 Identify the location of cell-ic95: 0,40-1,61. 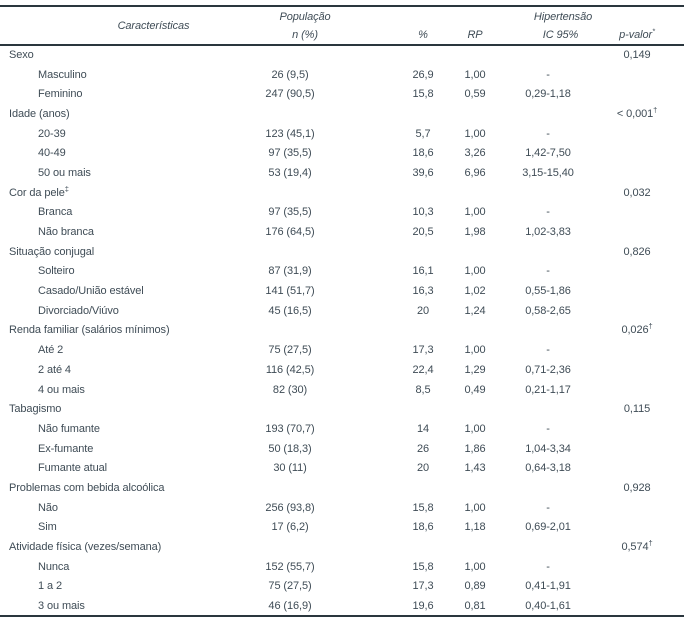
(548, 605).